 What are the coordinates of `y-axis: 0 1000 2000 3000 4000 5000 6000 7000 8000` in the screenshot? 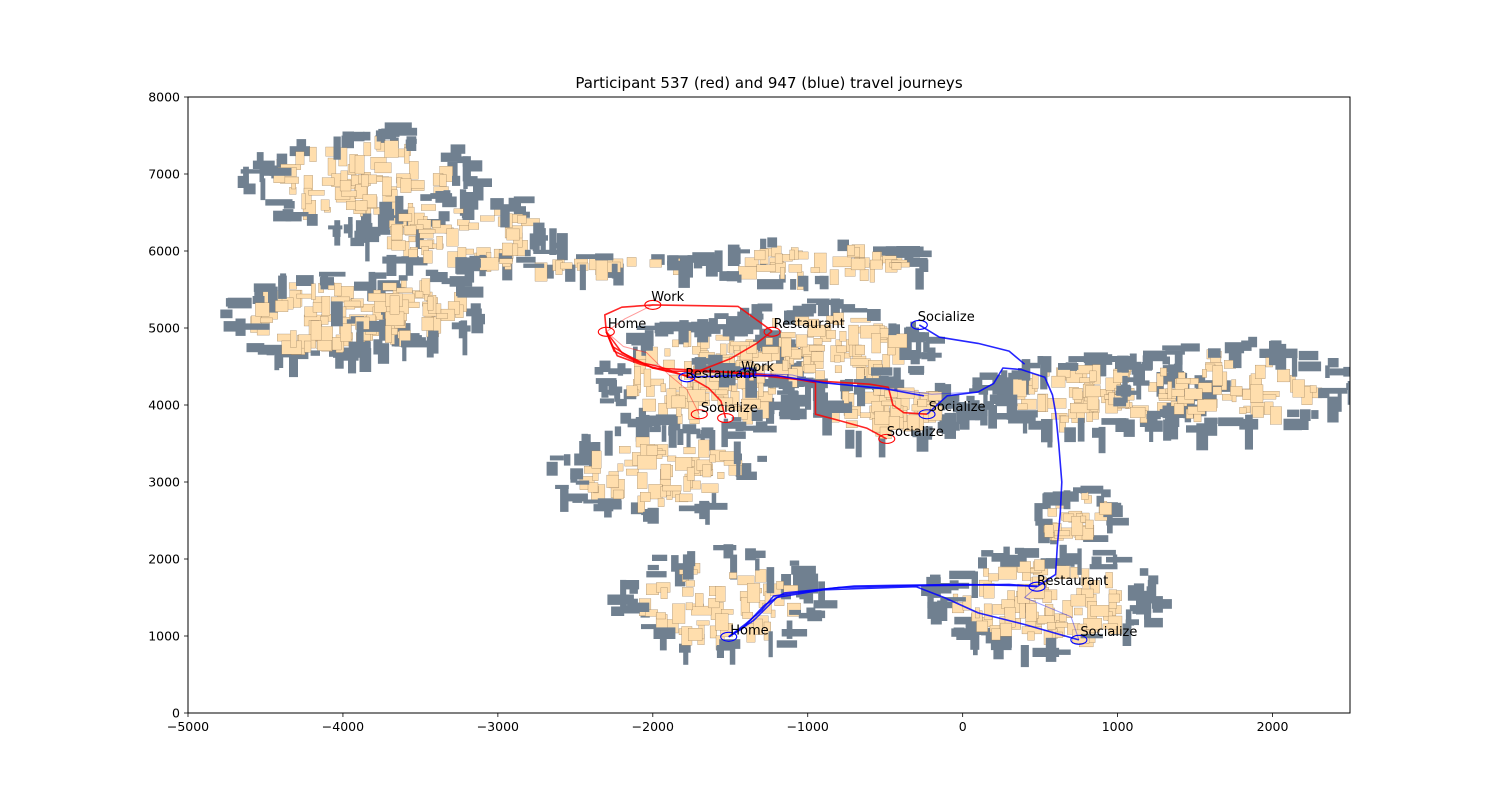 It's located at (168, 405).